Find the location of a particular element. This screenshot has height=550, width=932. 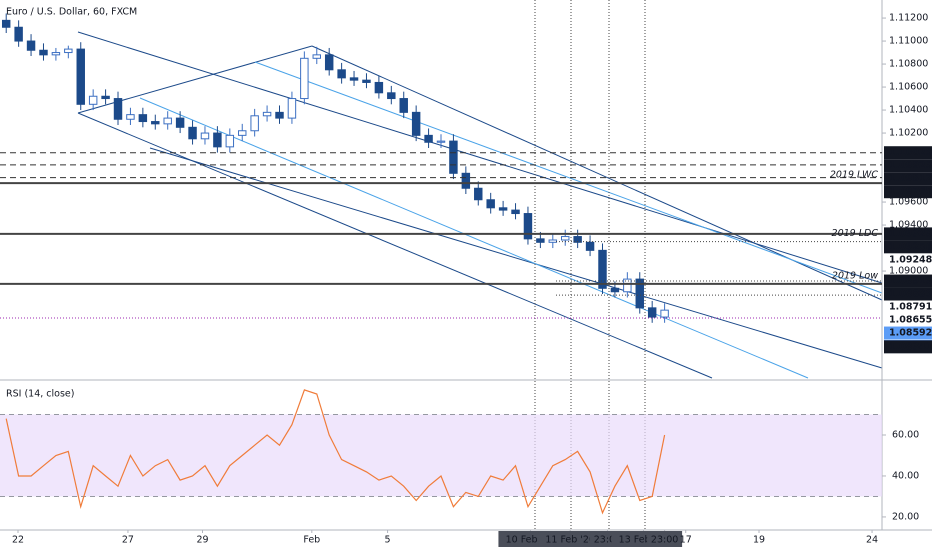

level-label: 1.09765 is located at coordinates (910, 191).